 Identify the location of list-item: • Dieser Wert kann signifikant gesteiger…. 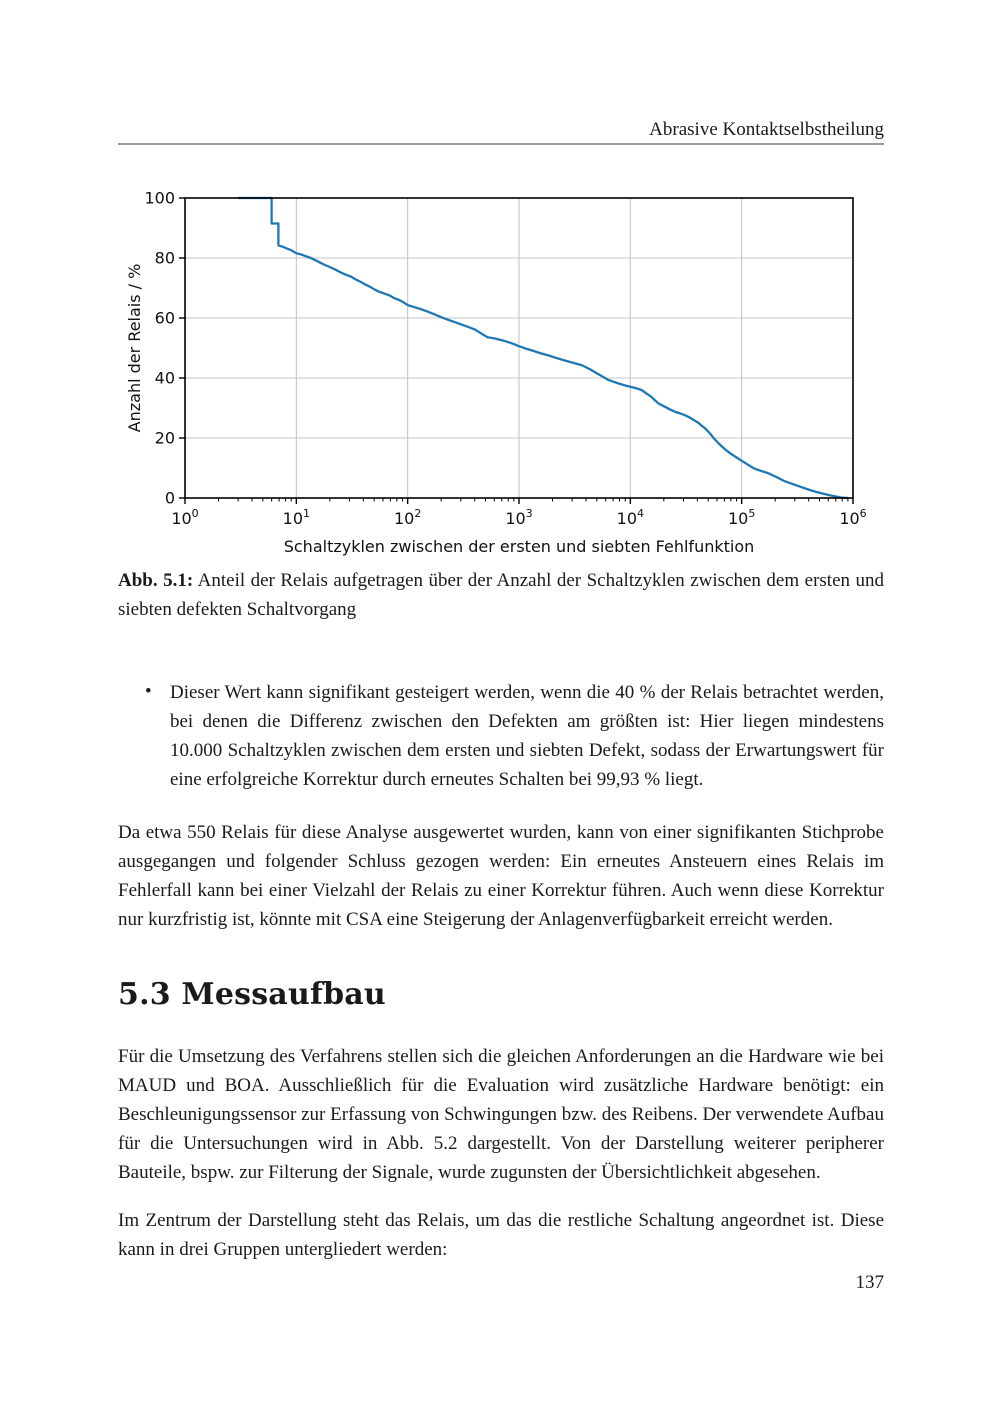
(501, 736).